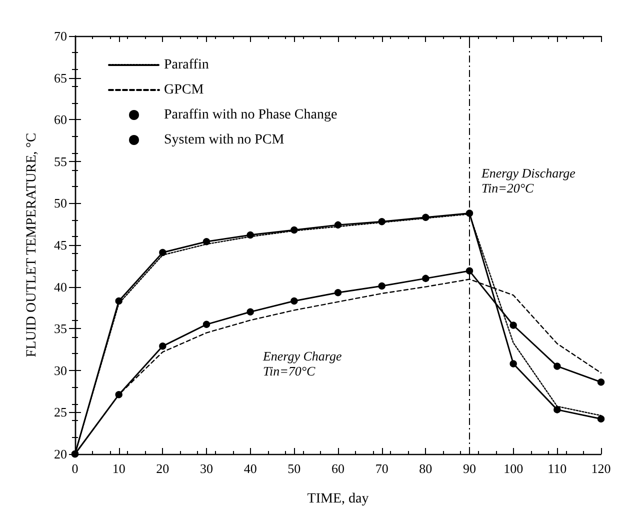 The image size is (623, 524). I want to click on x-tick-label: 0, so click(75, 468).